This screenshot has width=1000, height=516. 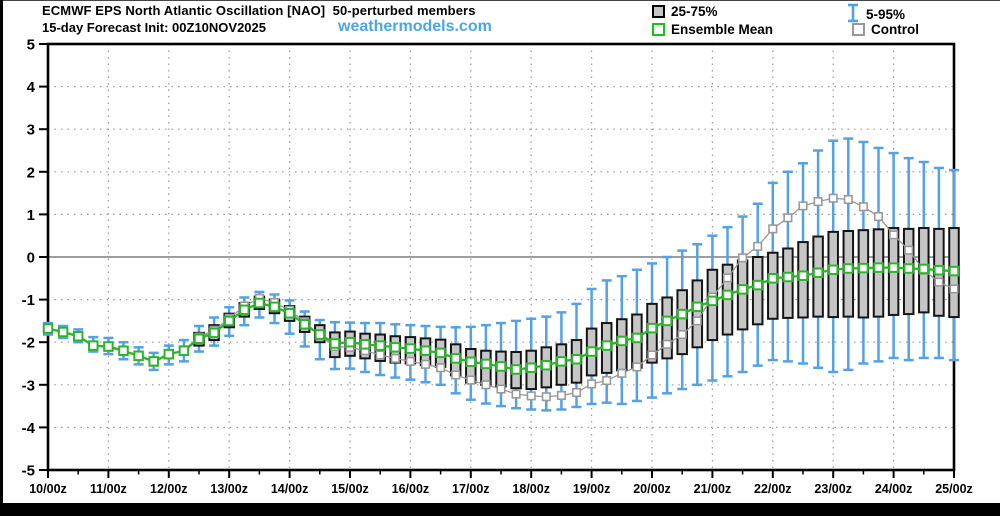 I want to click on legend-item-control: Control, so click(x=885, y=29).